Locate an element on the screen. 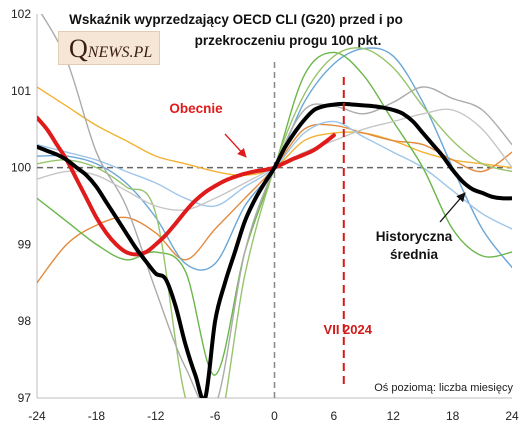 This screenshot has width=529, height=433. historyczna-label-line-2: średnia is located at coordinates (414, 254).